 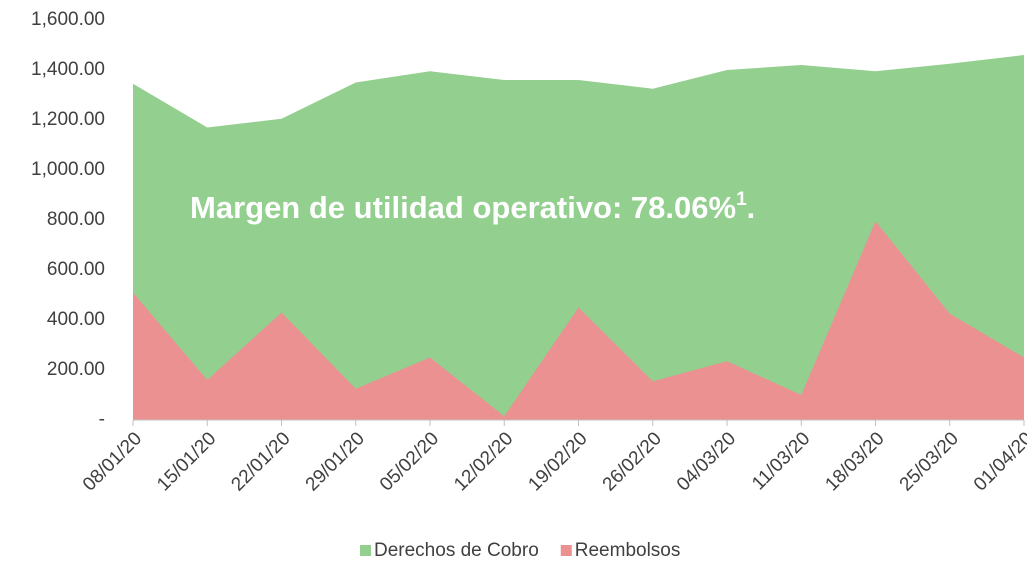 What do you see at coordinates (456, 550) in the screenshot?
I see `legend-label: Derechos de Cobro` at bounding box center [456, 550].